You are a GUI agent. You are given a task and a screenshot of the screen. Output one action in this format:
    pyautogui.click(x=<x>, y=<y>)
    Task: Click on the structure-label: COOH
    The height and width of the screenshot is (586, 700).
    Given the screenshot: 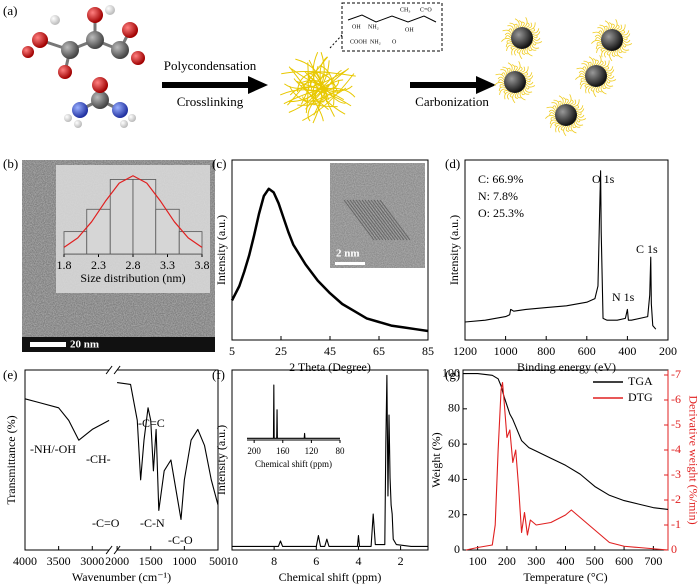 What is the action you would take?
    pyautogui.click(x=359, y=42)
    